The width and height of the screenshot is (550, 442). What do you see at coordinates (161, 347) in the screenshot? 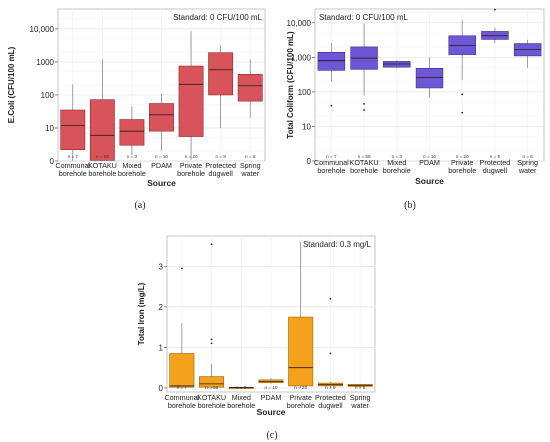
I see `y-tick-label: 1` at bounding box center [161, 347].